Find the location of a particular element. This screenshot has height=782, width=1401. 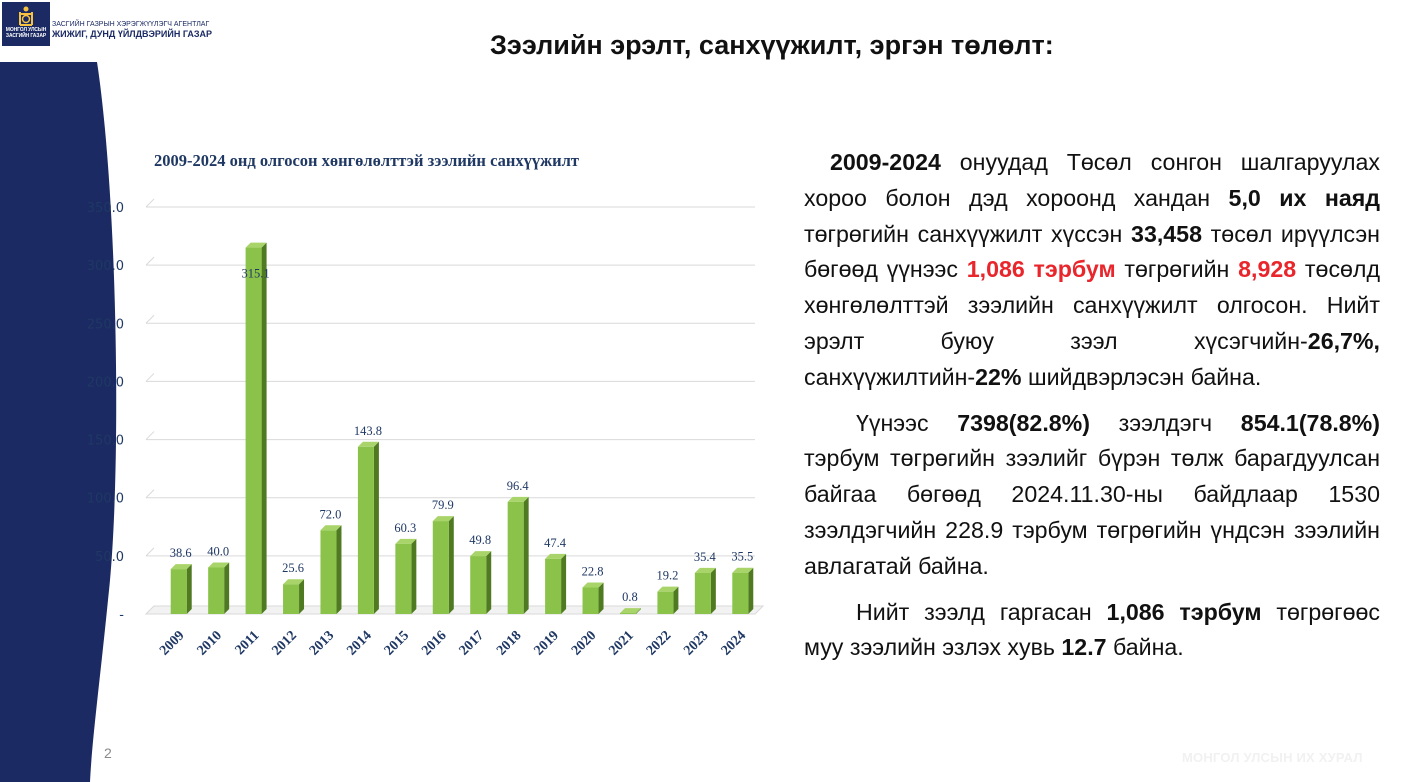

y-tick-label: - is located at coordinates (121, 615).